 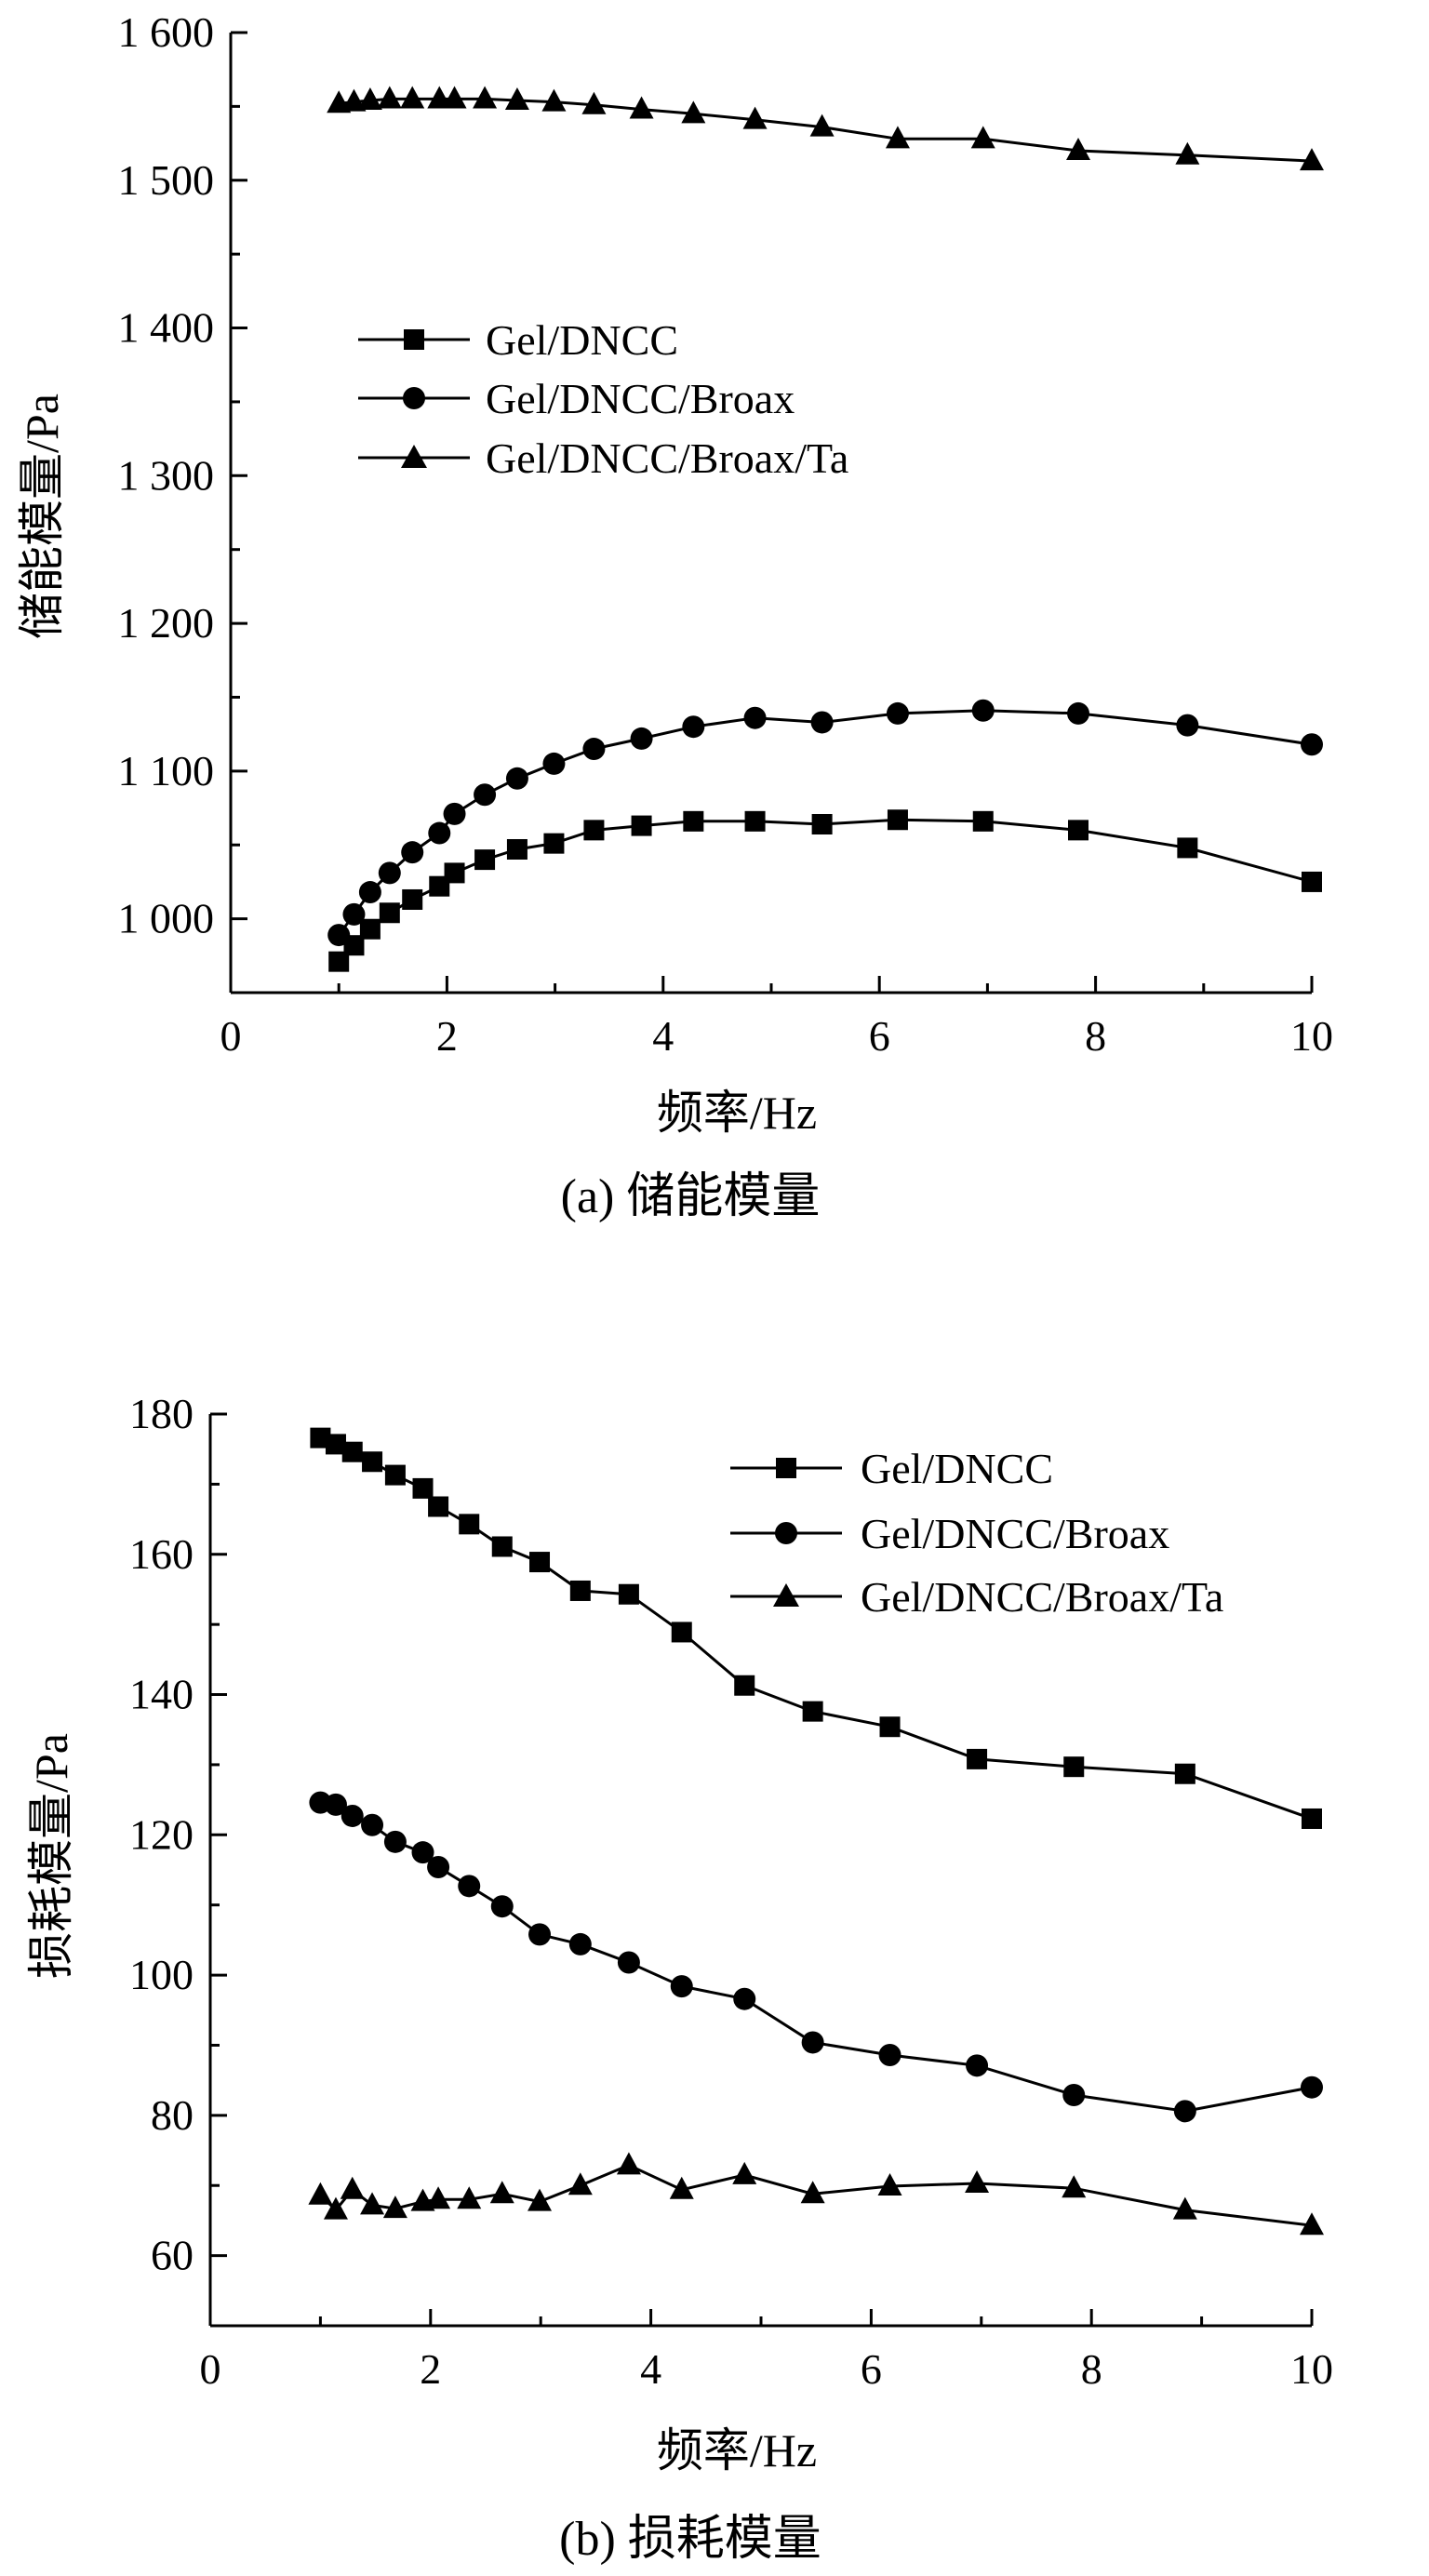 I want to click on legend-entry-gel-dncc-broax: Gel/DNCC/Broax, so click(x=949, y=1533).